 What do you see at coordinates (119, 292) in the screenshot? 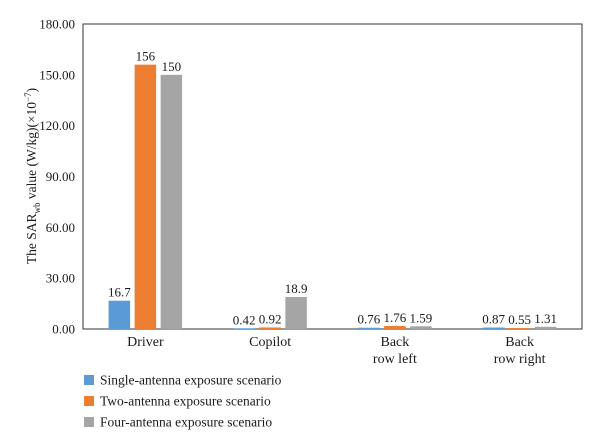
I see `data-label: 16.7` at bounding box center [119, 292].